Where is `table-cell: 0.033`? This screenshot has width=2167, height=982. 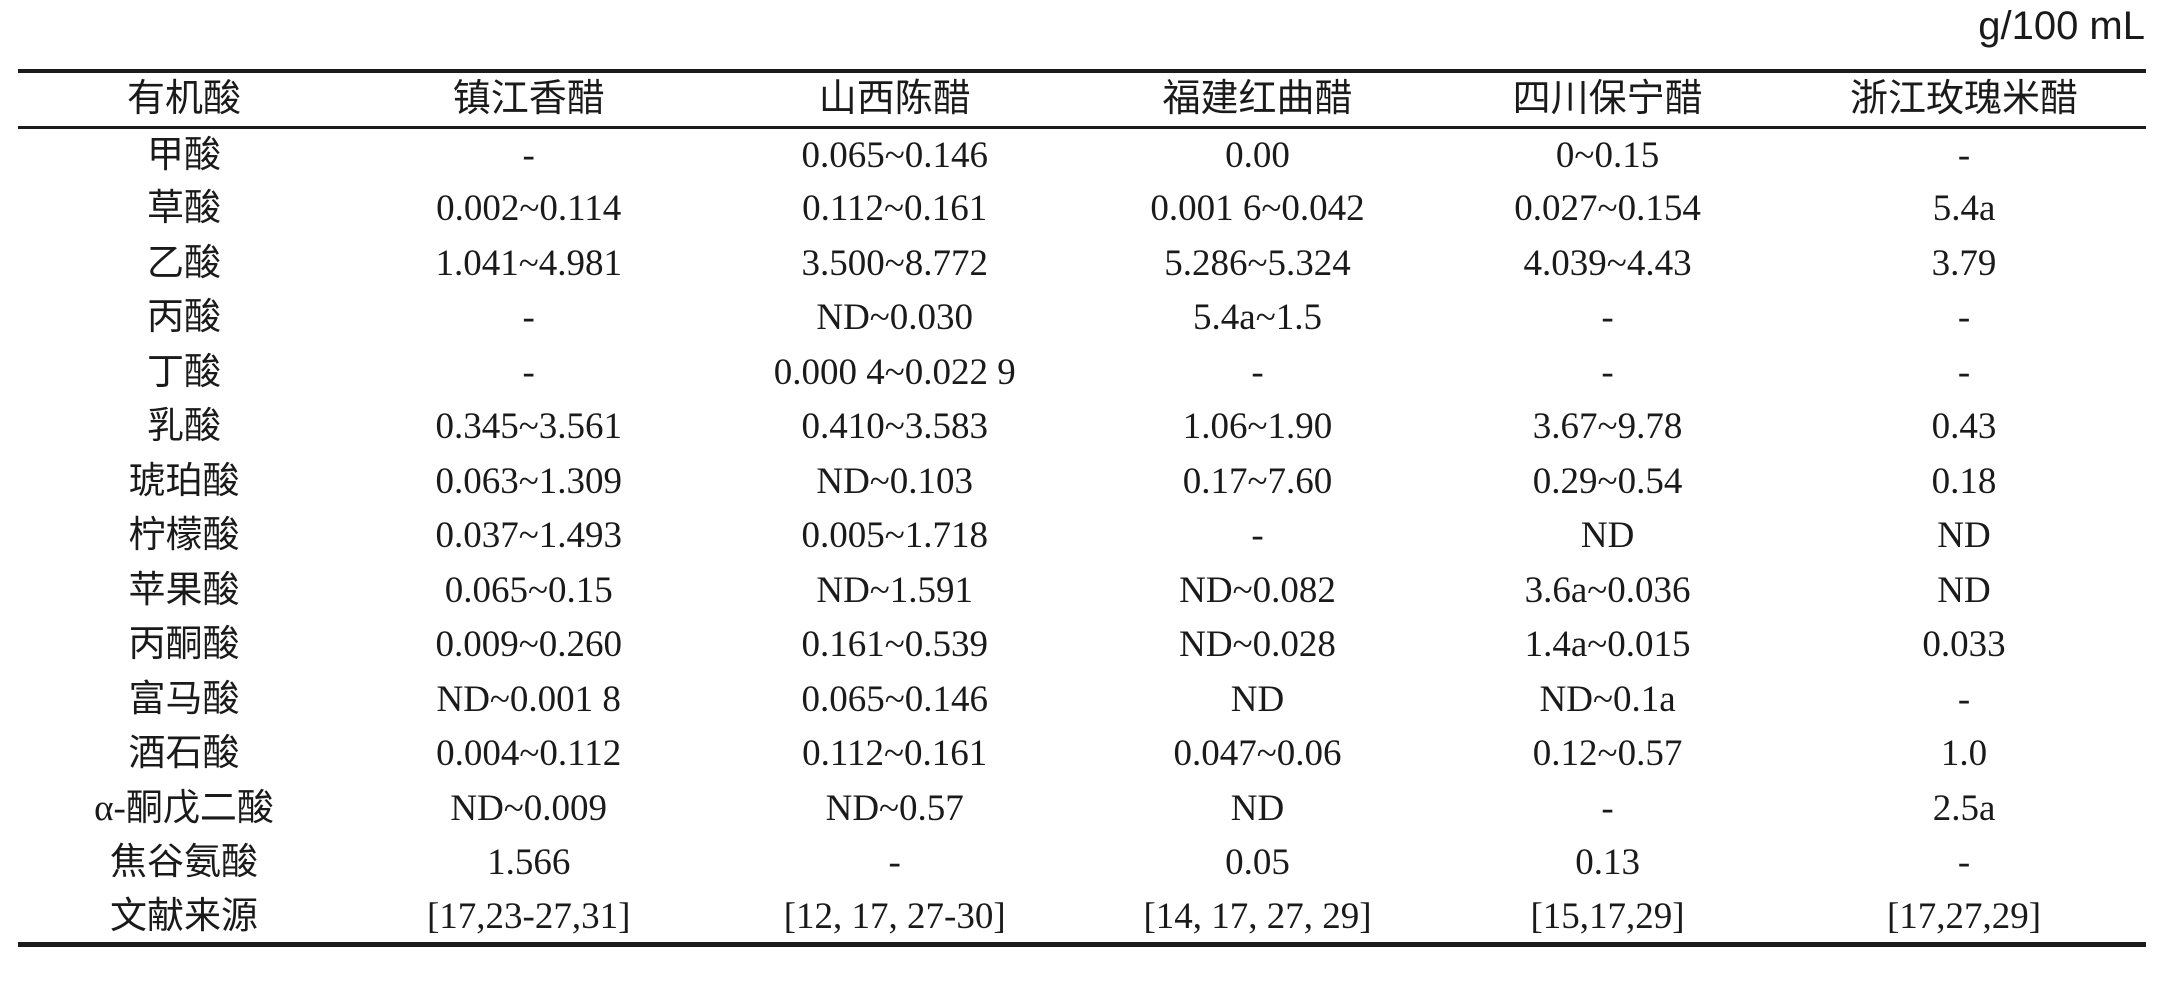 table-cell: 0.033 is located at coordinates (1964, 645).